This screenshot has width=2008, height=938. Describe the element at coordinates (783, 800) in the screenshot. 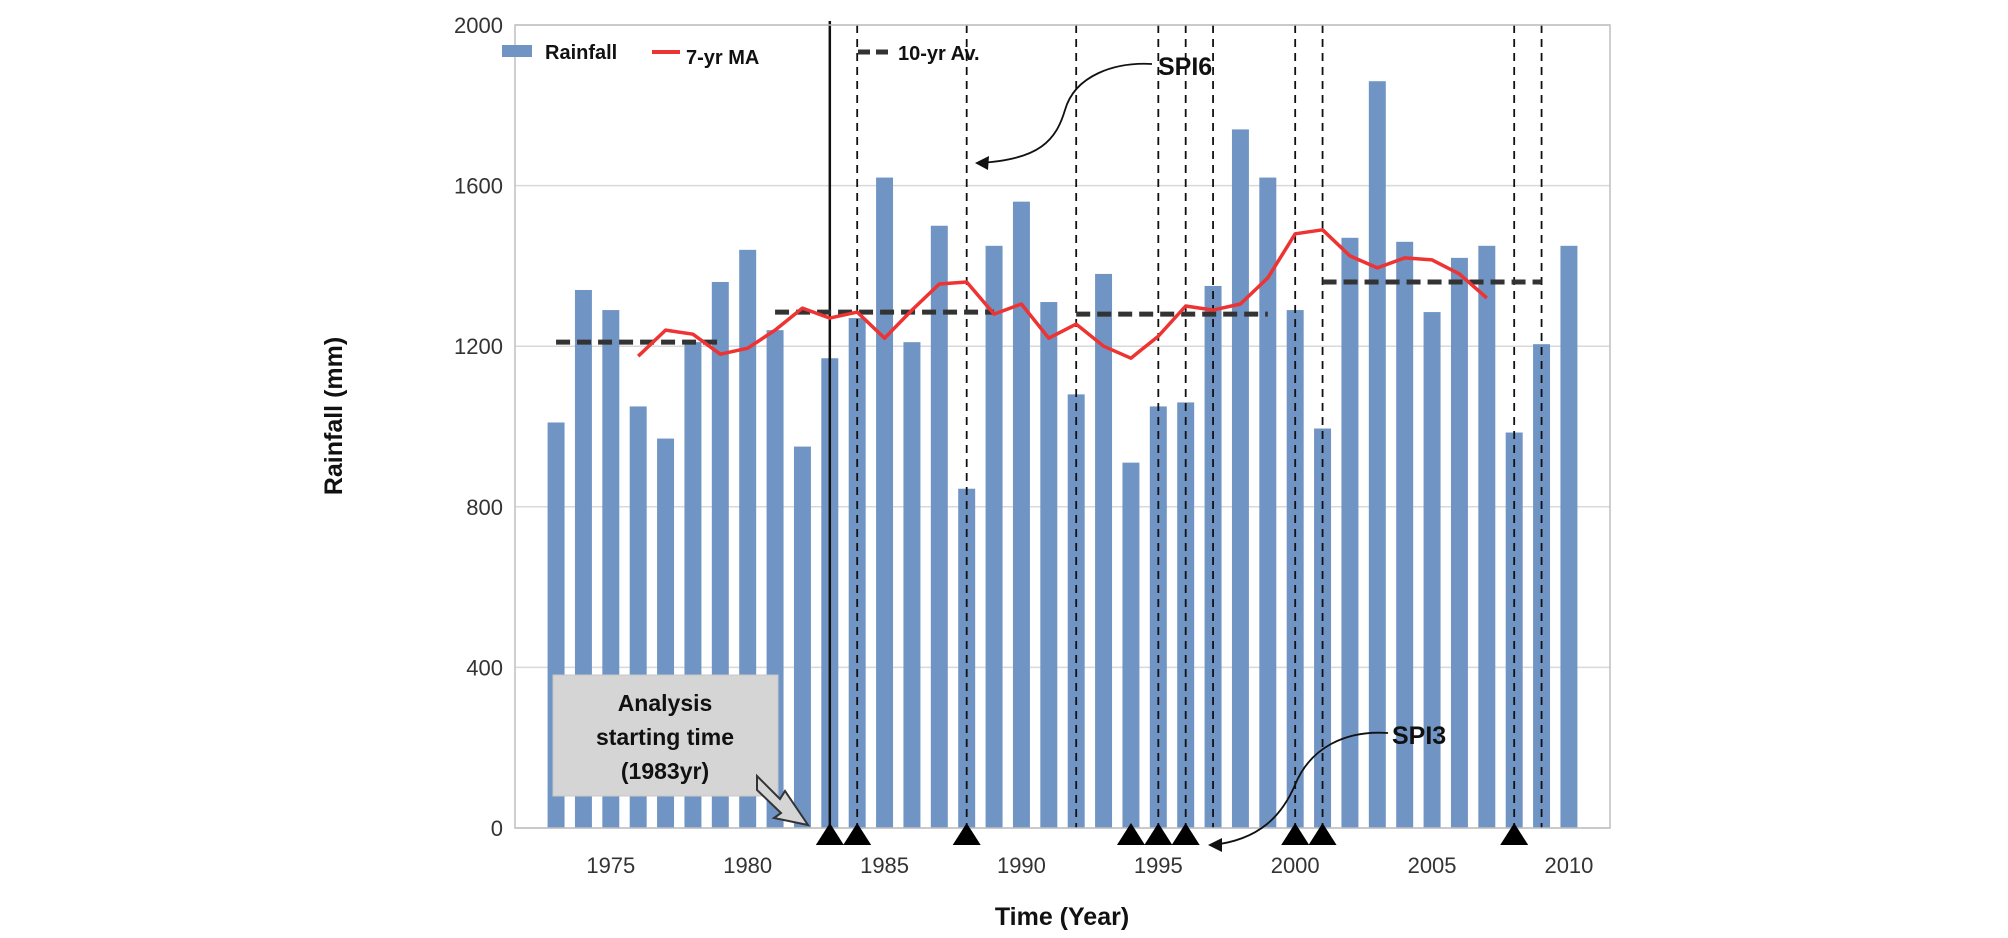

I see `analysis-start-arrow` at that location.